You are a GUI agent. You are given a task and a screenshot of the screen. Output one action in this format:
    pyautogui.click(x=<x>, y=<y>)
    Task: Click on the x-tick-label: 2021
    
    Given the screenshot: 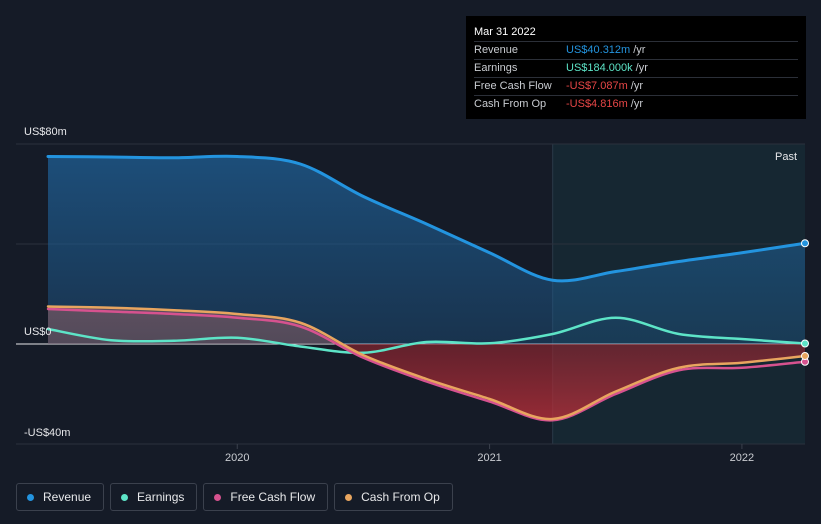 What is the action you would take?
    pyautogui.click(x=489, y=458)
    